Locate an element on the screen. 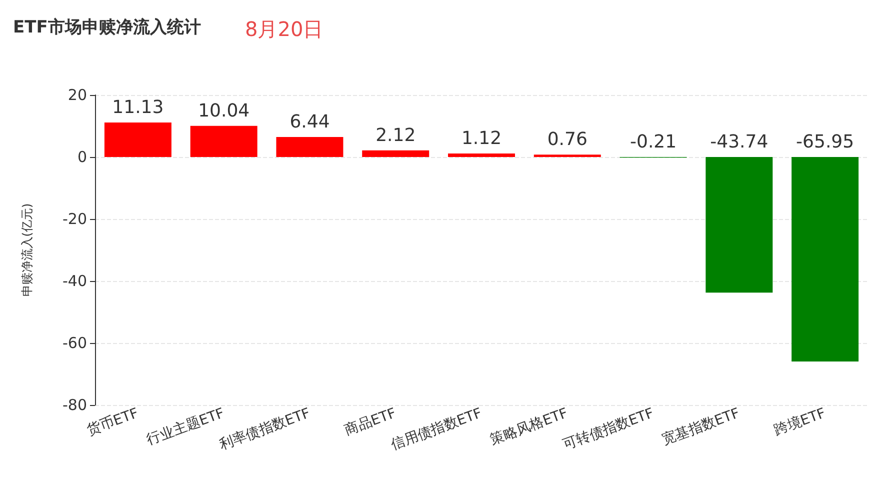 The width and height of the screenshot is (893, 477). x-tick-label: 货币ETF is located at coordinates (112, 422).